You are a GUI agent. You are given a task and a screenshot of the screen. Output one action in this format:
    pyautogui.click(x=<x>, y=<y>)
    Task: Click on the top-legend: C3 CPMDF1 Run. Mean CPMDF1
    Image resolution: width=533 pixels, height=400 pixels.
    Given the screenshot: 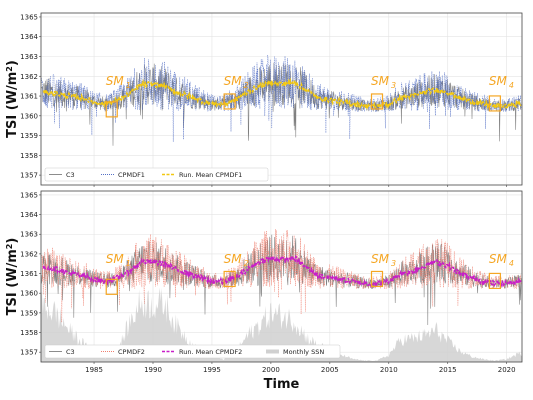 What is the action you would take?
    pyautogui.click(x=156, y=174)
    